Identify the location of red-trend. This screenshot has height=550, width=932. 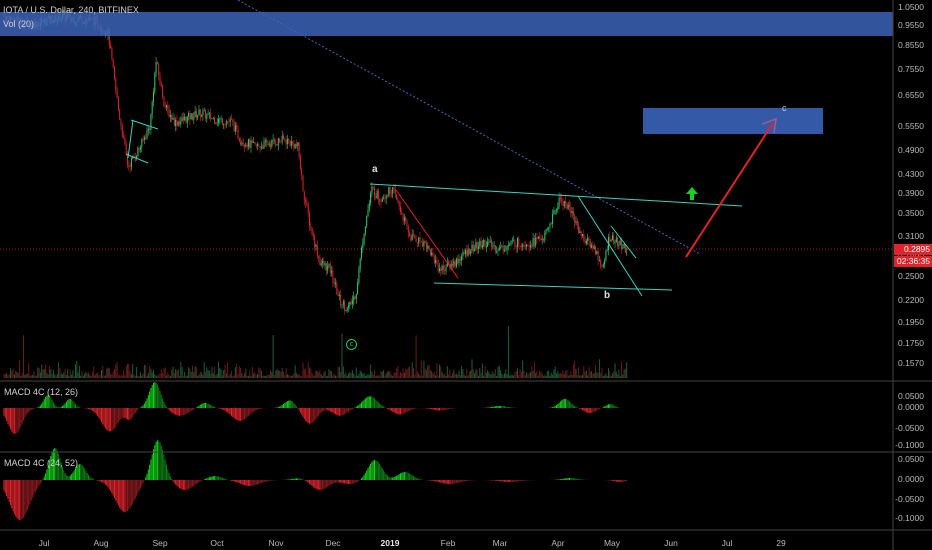
(427, 234).